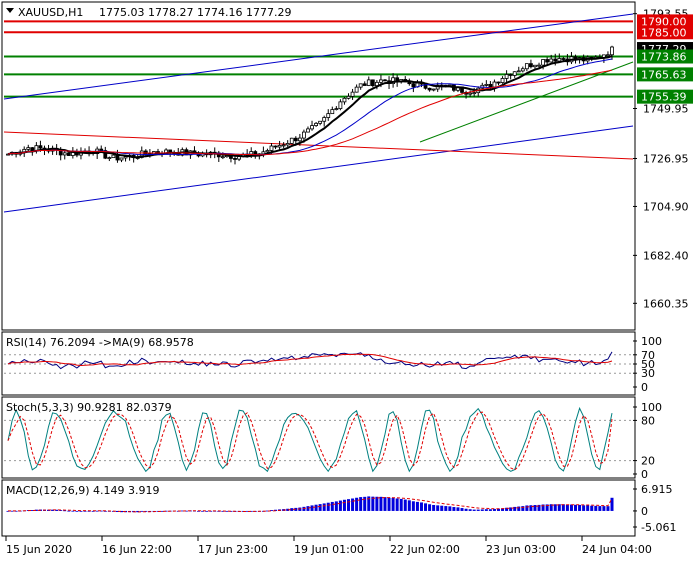  What do you see at coordinates (310, 441) in the screenshot?
I see `stoch-signal-line` at bounding box center [310, 441].